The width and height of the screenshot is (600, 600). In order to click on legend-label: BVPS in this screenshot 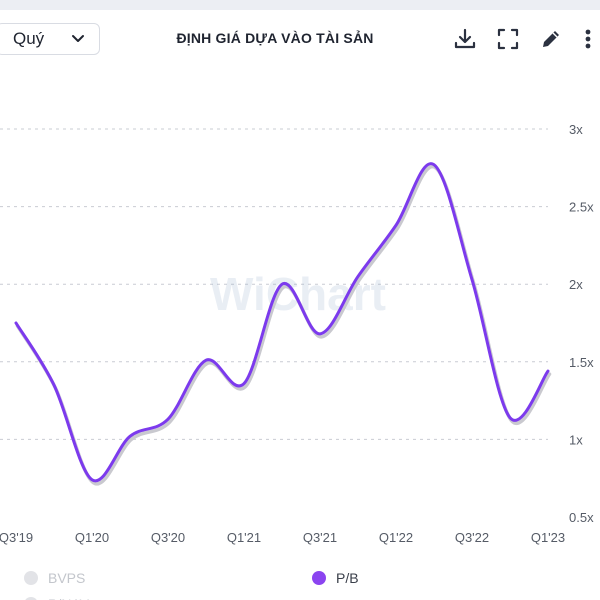, I will do `click(66, 578)`.